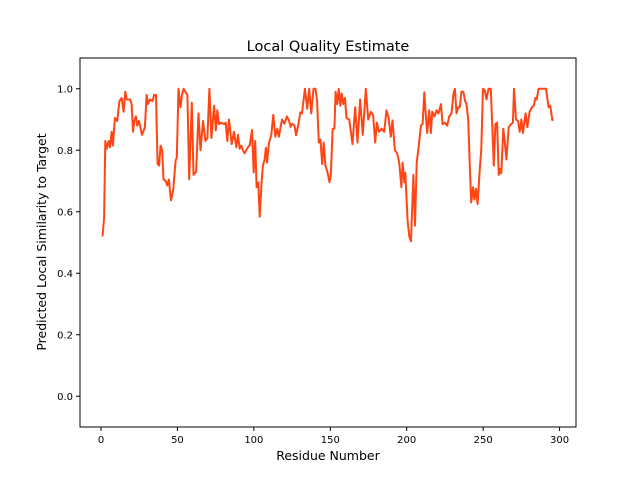 The image size is (640, 484). What do you see at coordinates (65, 151) in the screenshot?
I see `y-tick-label: 0.8` at bounding box center [65, 151].